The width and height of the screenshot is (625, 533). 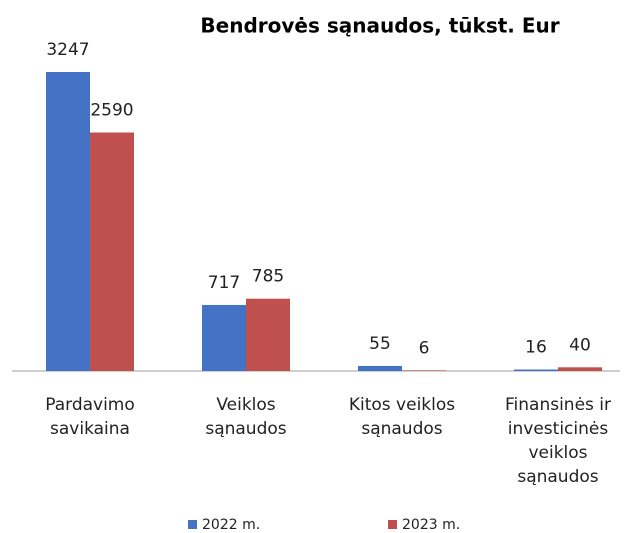 I want to click on value-label: 6, so click(x=424, y=348).